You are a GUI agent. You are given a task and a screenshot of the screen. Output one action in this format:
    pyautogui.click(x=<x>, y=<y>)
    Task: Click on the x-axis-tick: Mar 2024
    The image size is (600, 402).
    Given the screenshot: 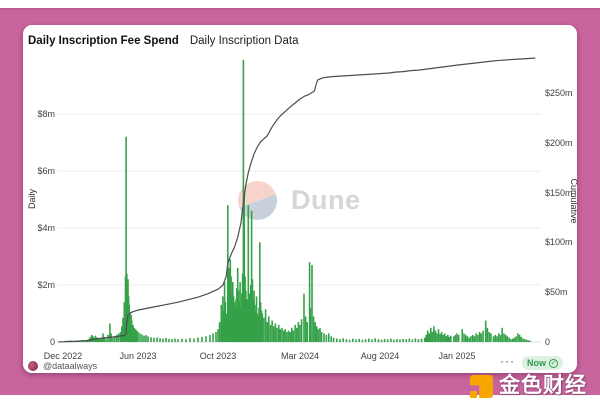 What is the action you would take?
    pyautogui.click(x=300, y=356)
    